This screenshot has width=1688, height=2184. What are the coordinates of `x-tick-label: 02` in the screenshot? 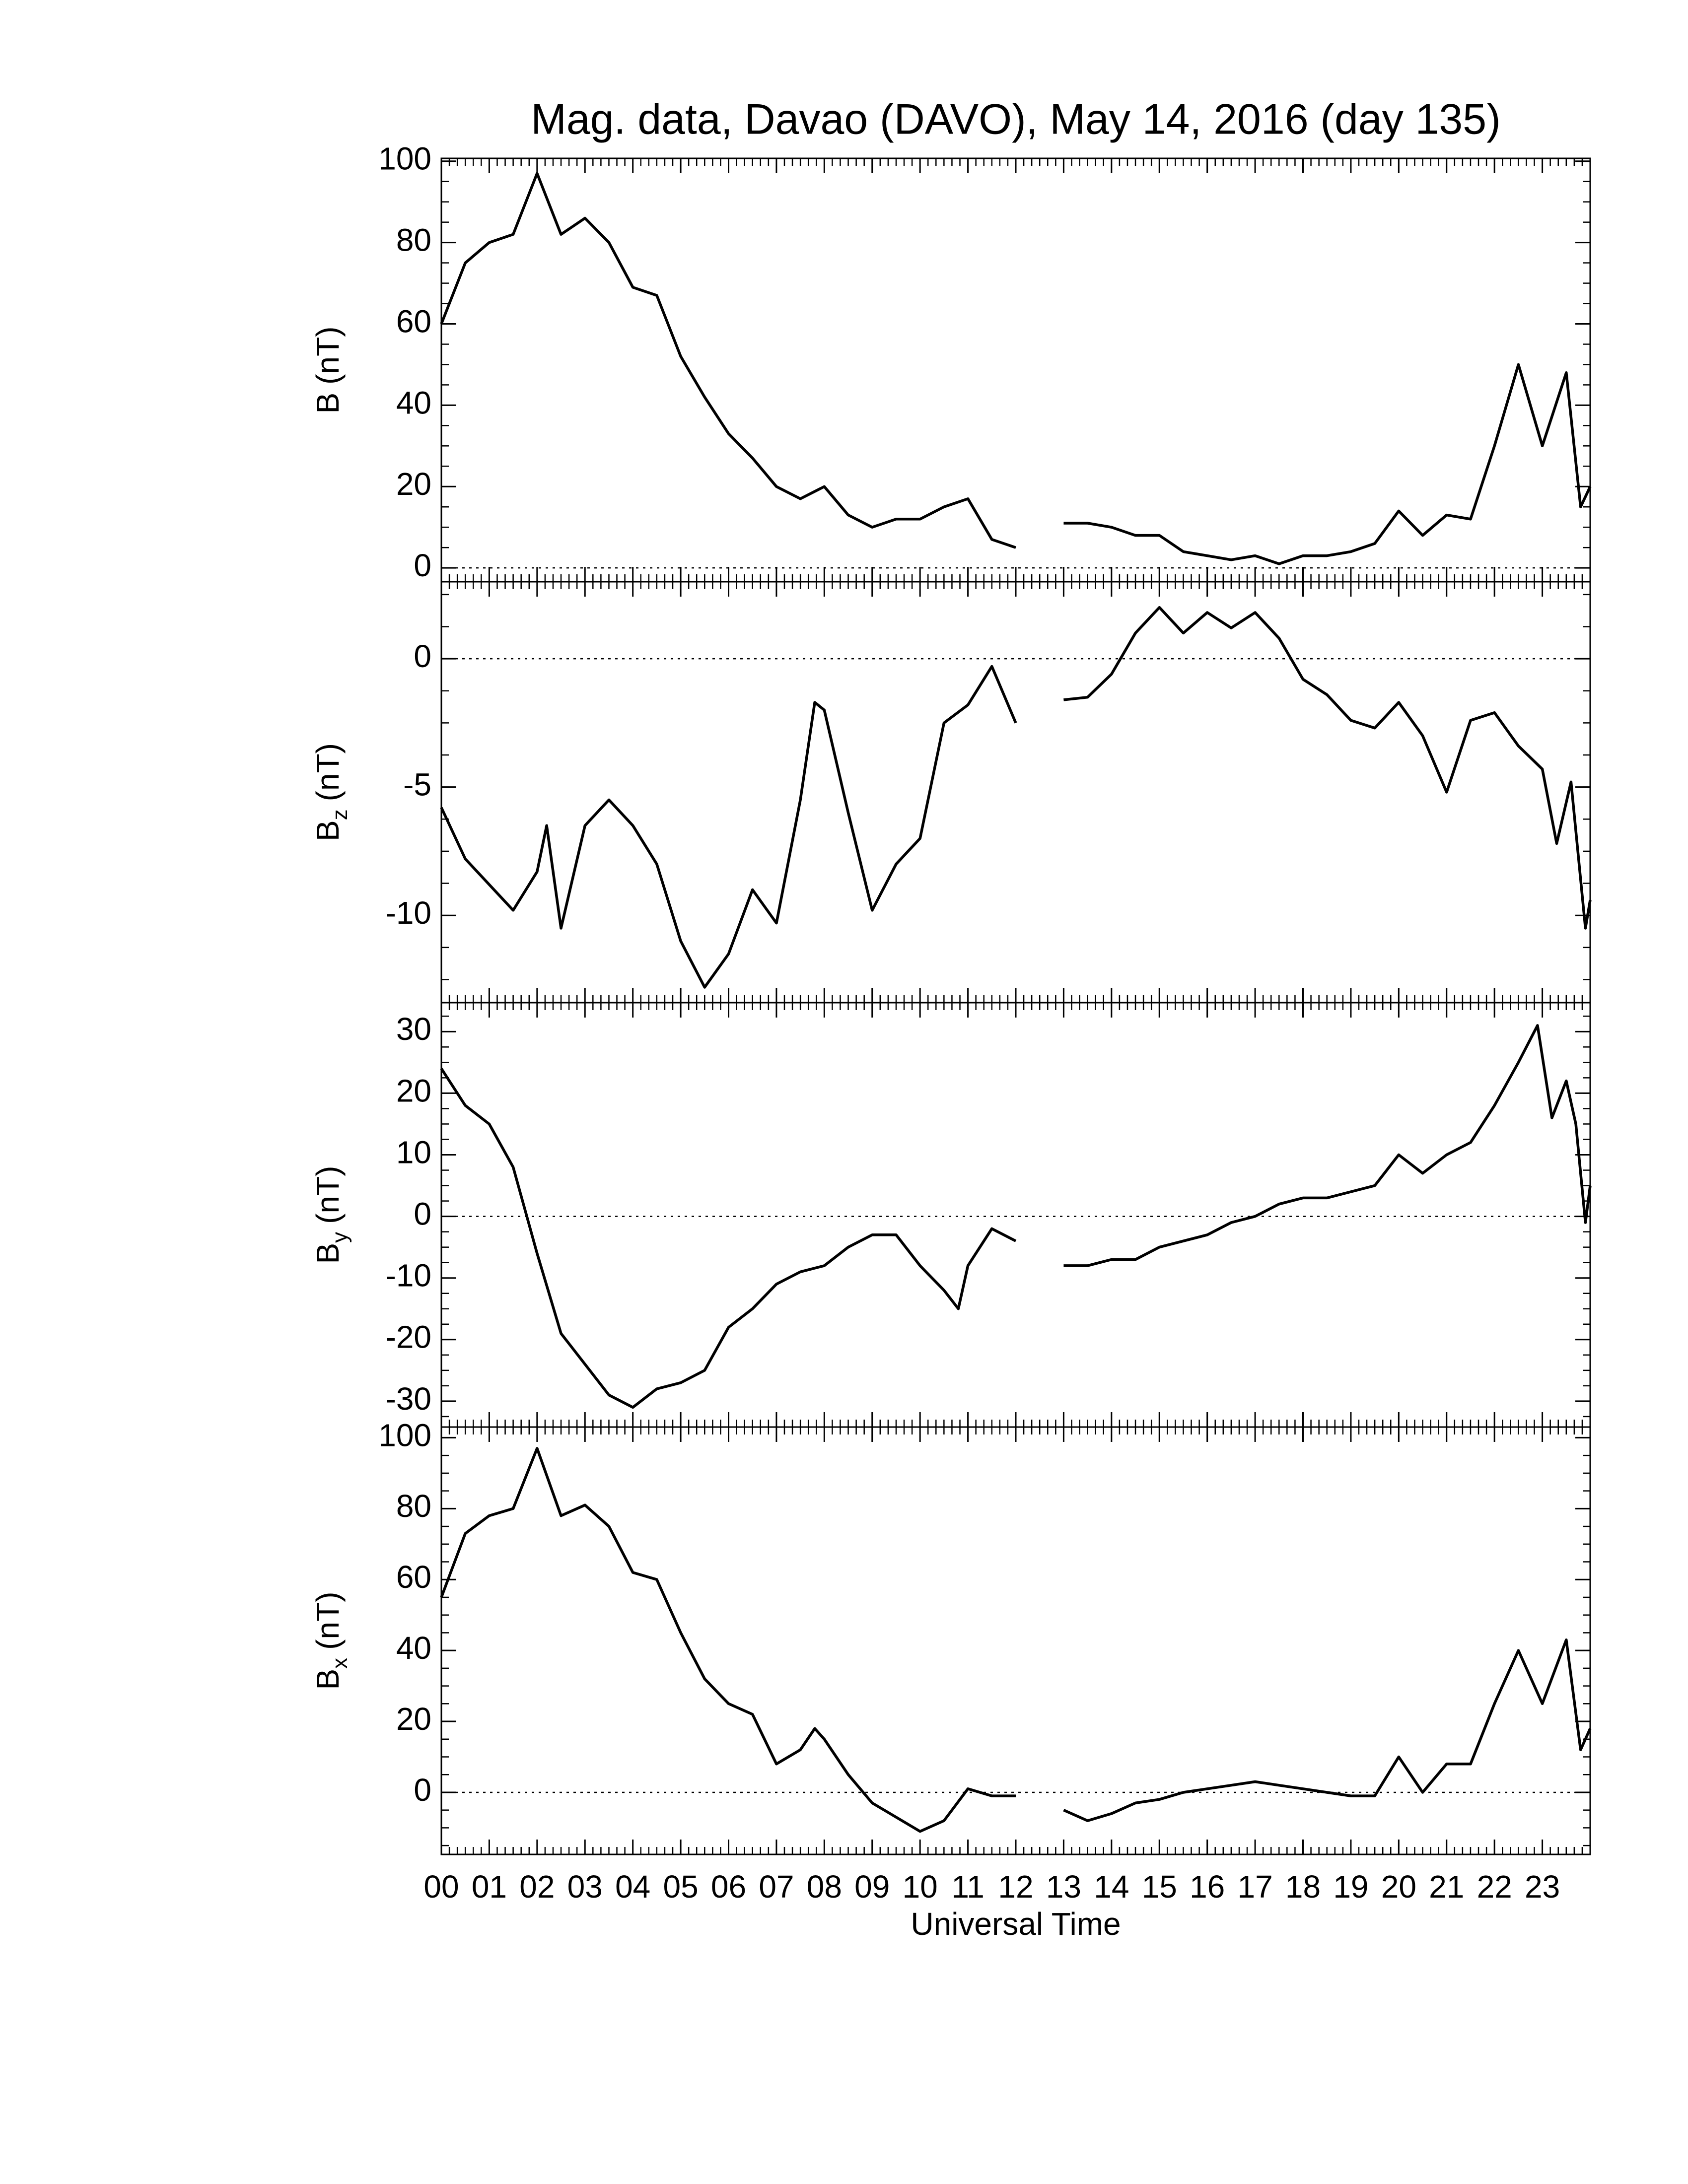 It's located at (537, 1887).